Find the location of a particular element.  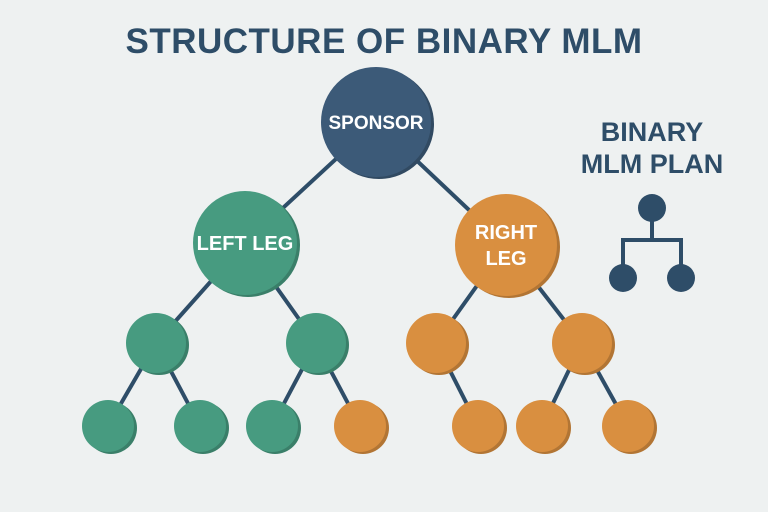

node-label: LEFT LEG is located at coordinates (245, 244).